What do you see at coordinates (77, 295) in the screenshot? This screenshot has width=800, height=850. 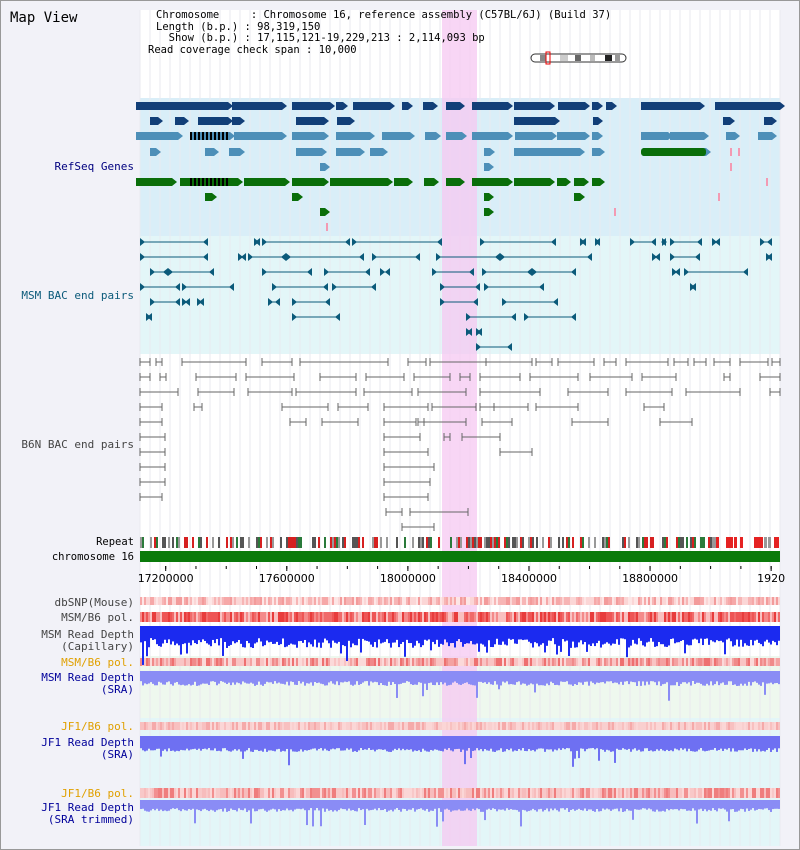 I see `track-label-msm-bac: MSM BAC end pairs` at bounding box center [77, 295].